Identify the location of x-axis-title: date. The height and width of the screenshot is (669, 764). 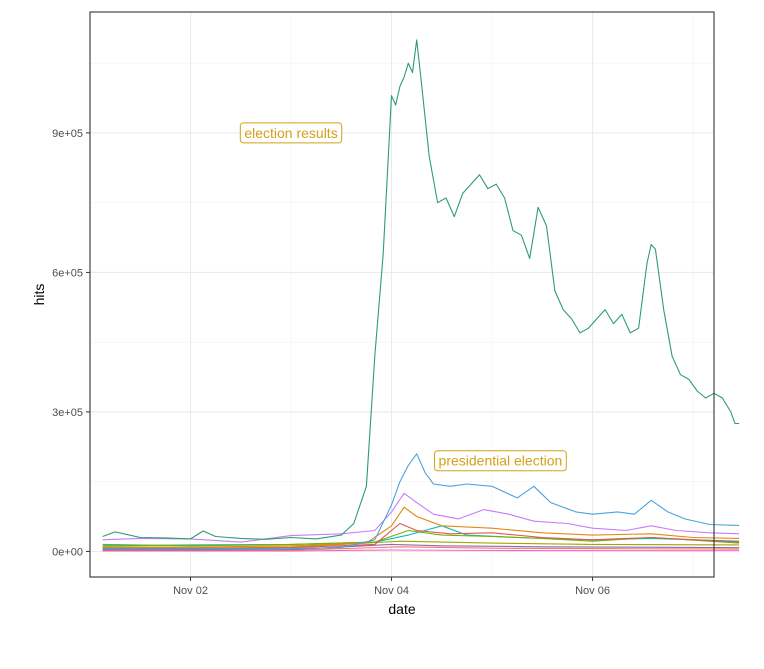
(401, 609).